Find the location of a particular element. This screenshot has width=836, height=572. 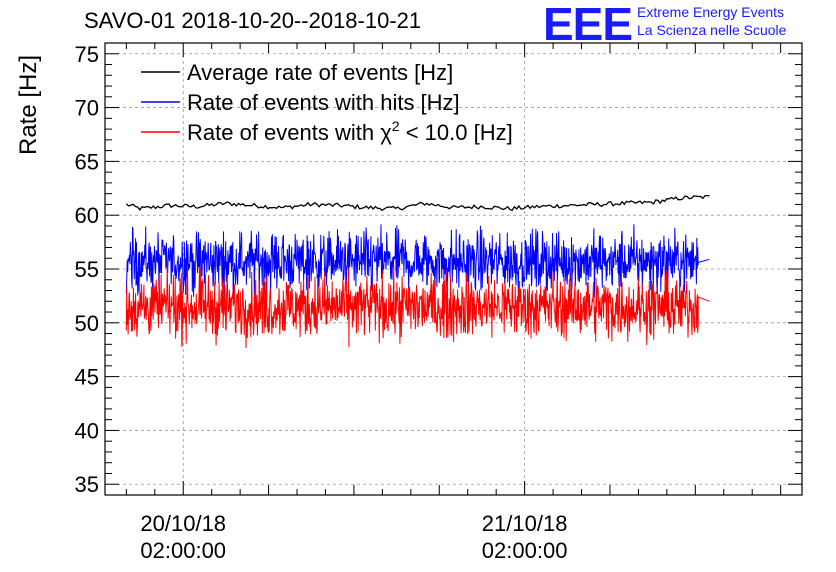

y-tick-label: 55 is located at coordinates (87, 269).